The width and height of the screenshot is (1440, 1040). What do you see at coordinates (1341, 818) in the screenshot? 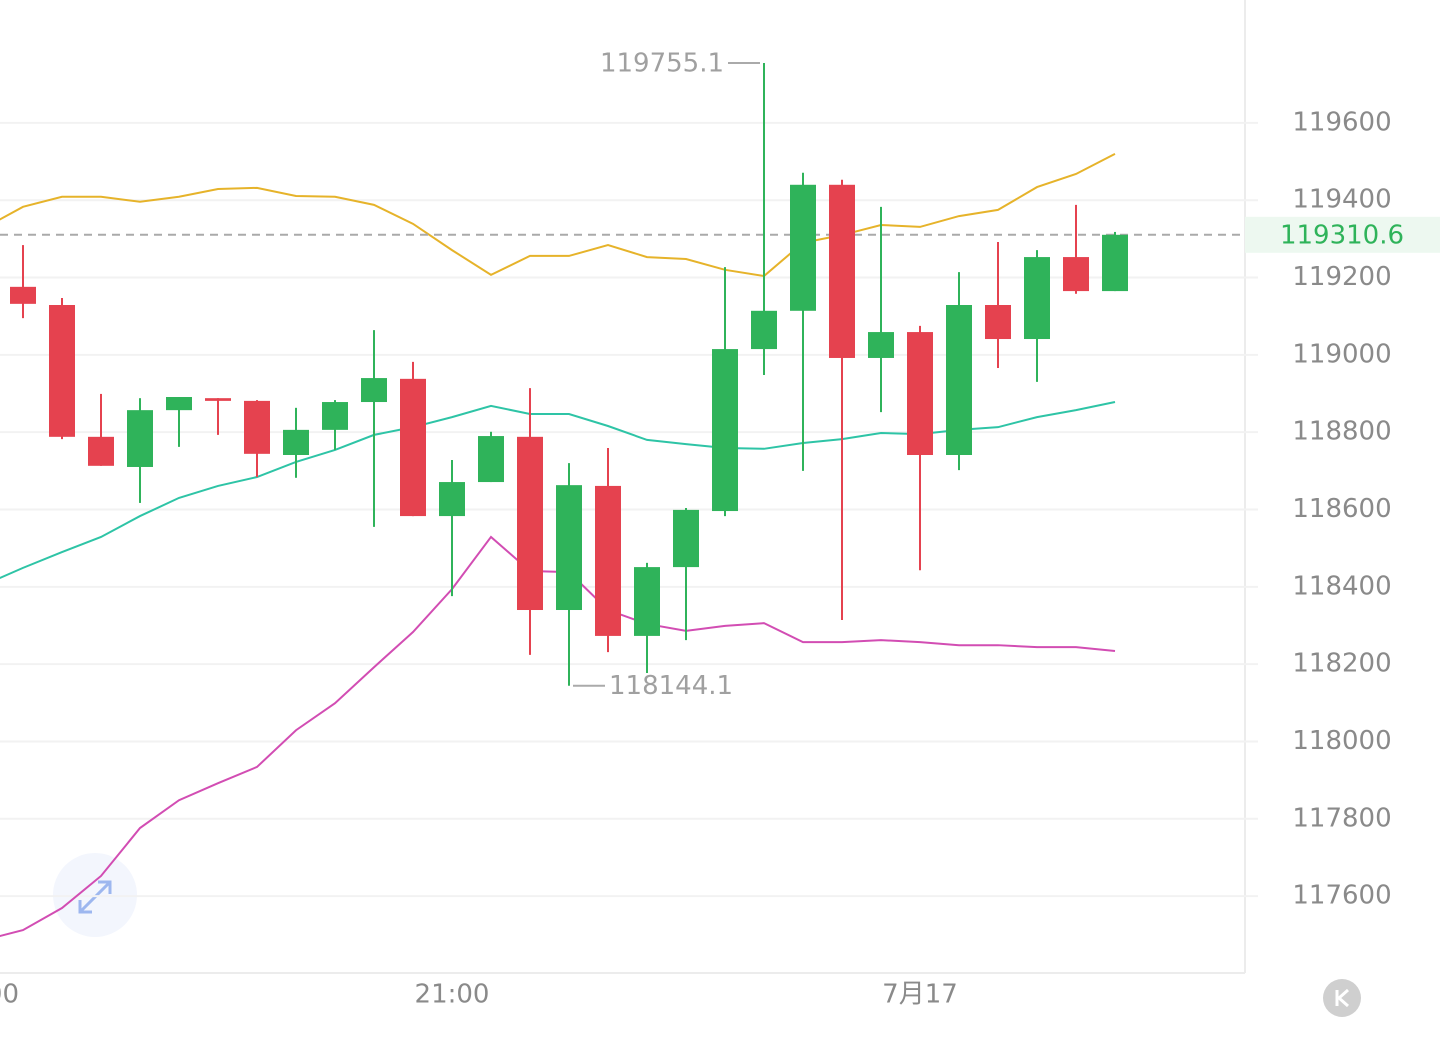
I see `y-tick-label: 117800` at bounding box center [1341, 818].